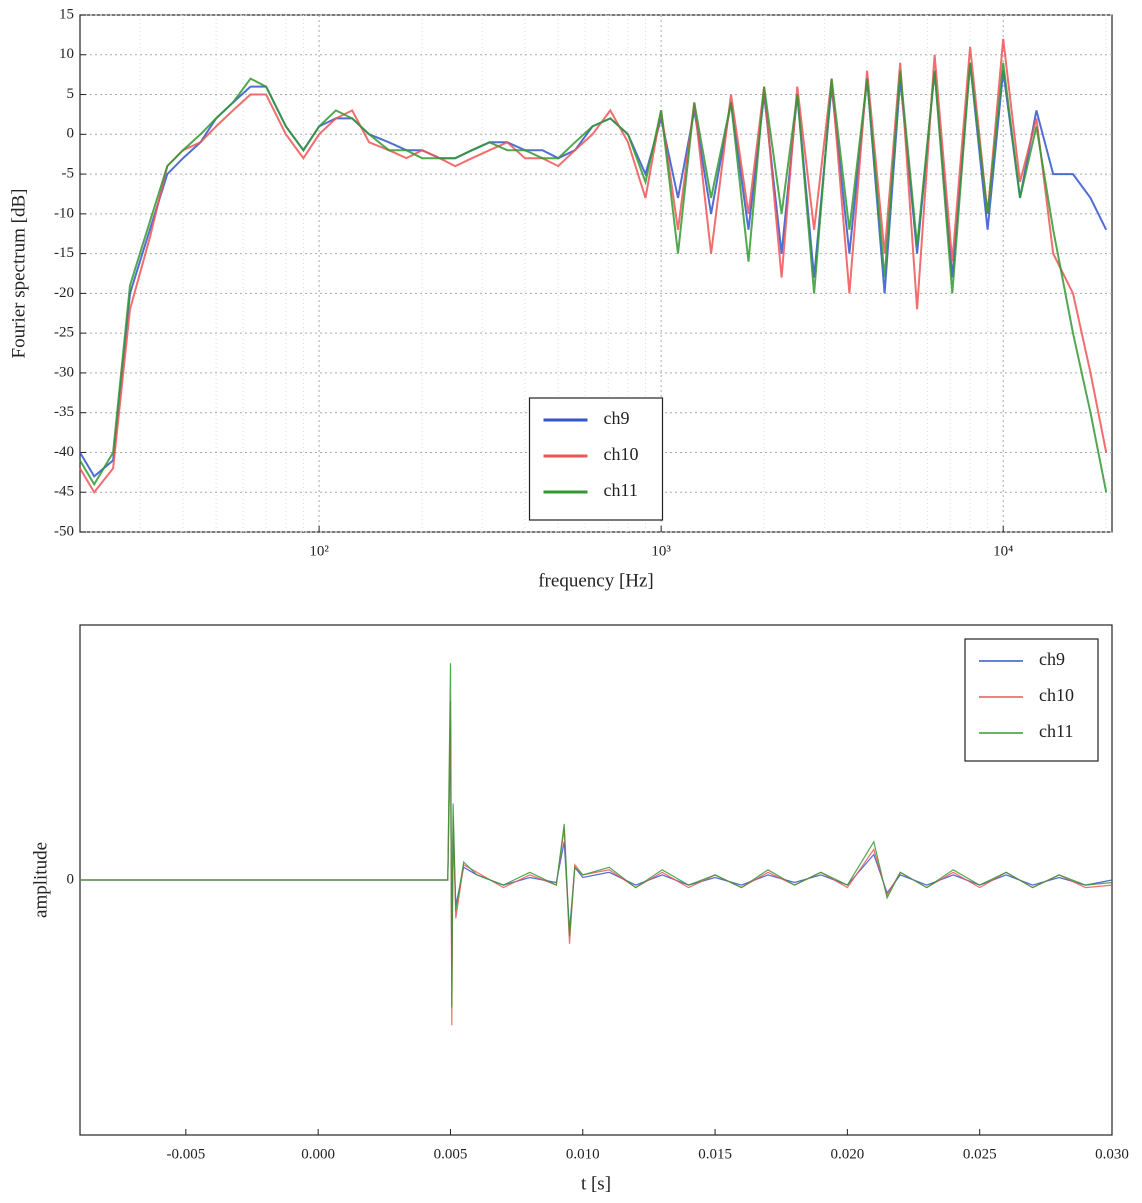 The image size is (1142, 1203). What do you see at coordinates (68, 174) in the screenshot?
I see `y-tick-label: -5` at bounding box center [68, 174].